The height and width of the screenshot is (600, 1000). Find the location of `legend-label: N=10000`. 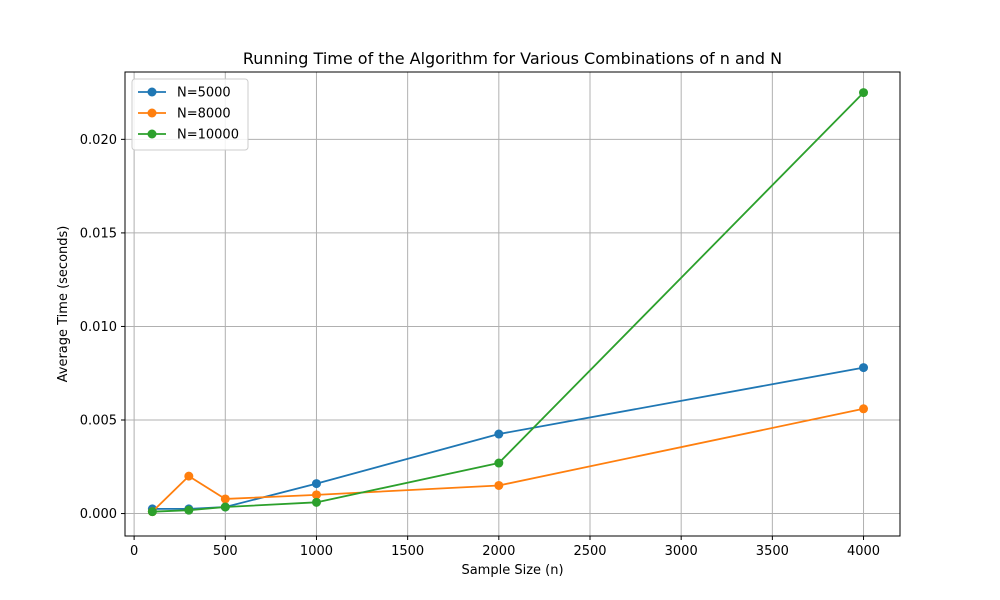

legend-label: N=10000 is located at coordinates (208, 135).